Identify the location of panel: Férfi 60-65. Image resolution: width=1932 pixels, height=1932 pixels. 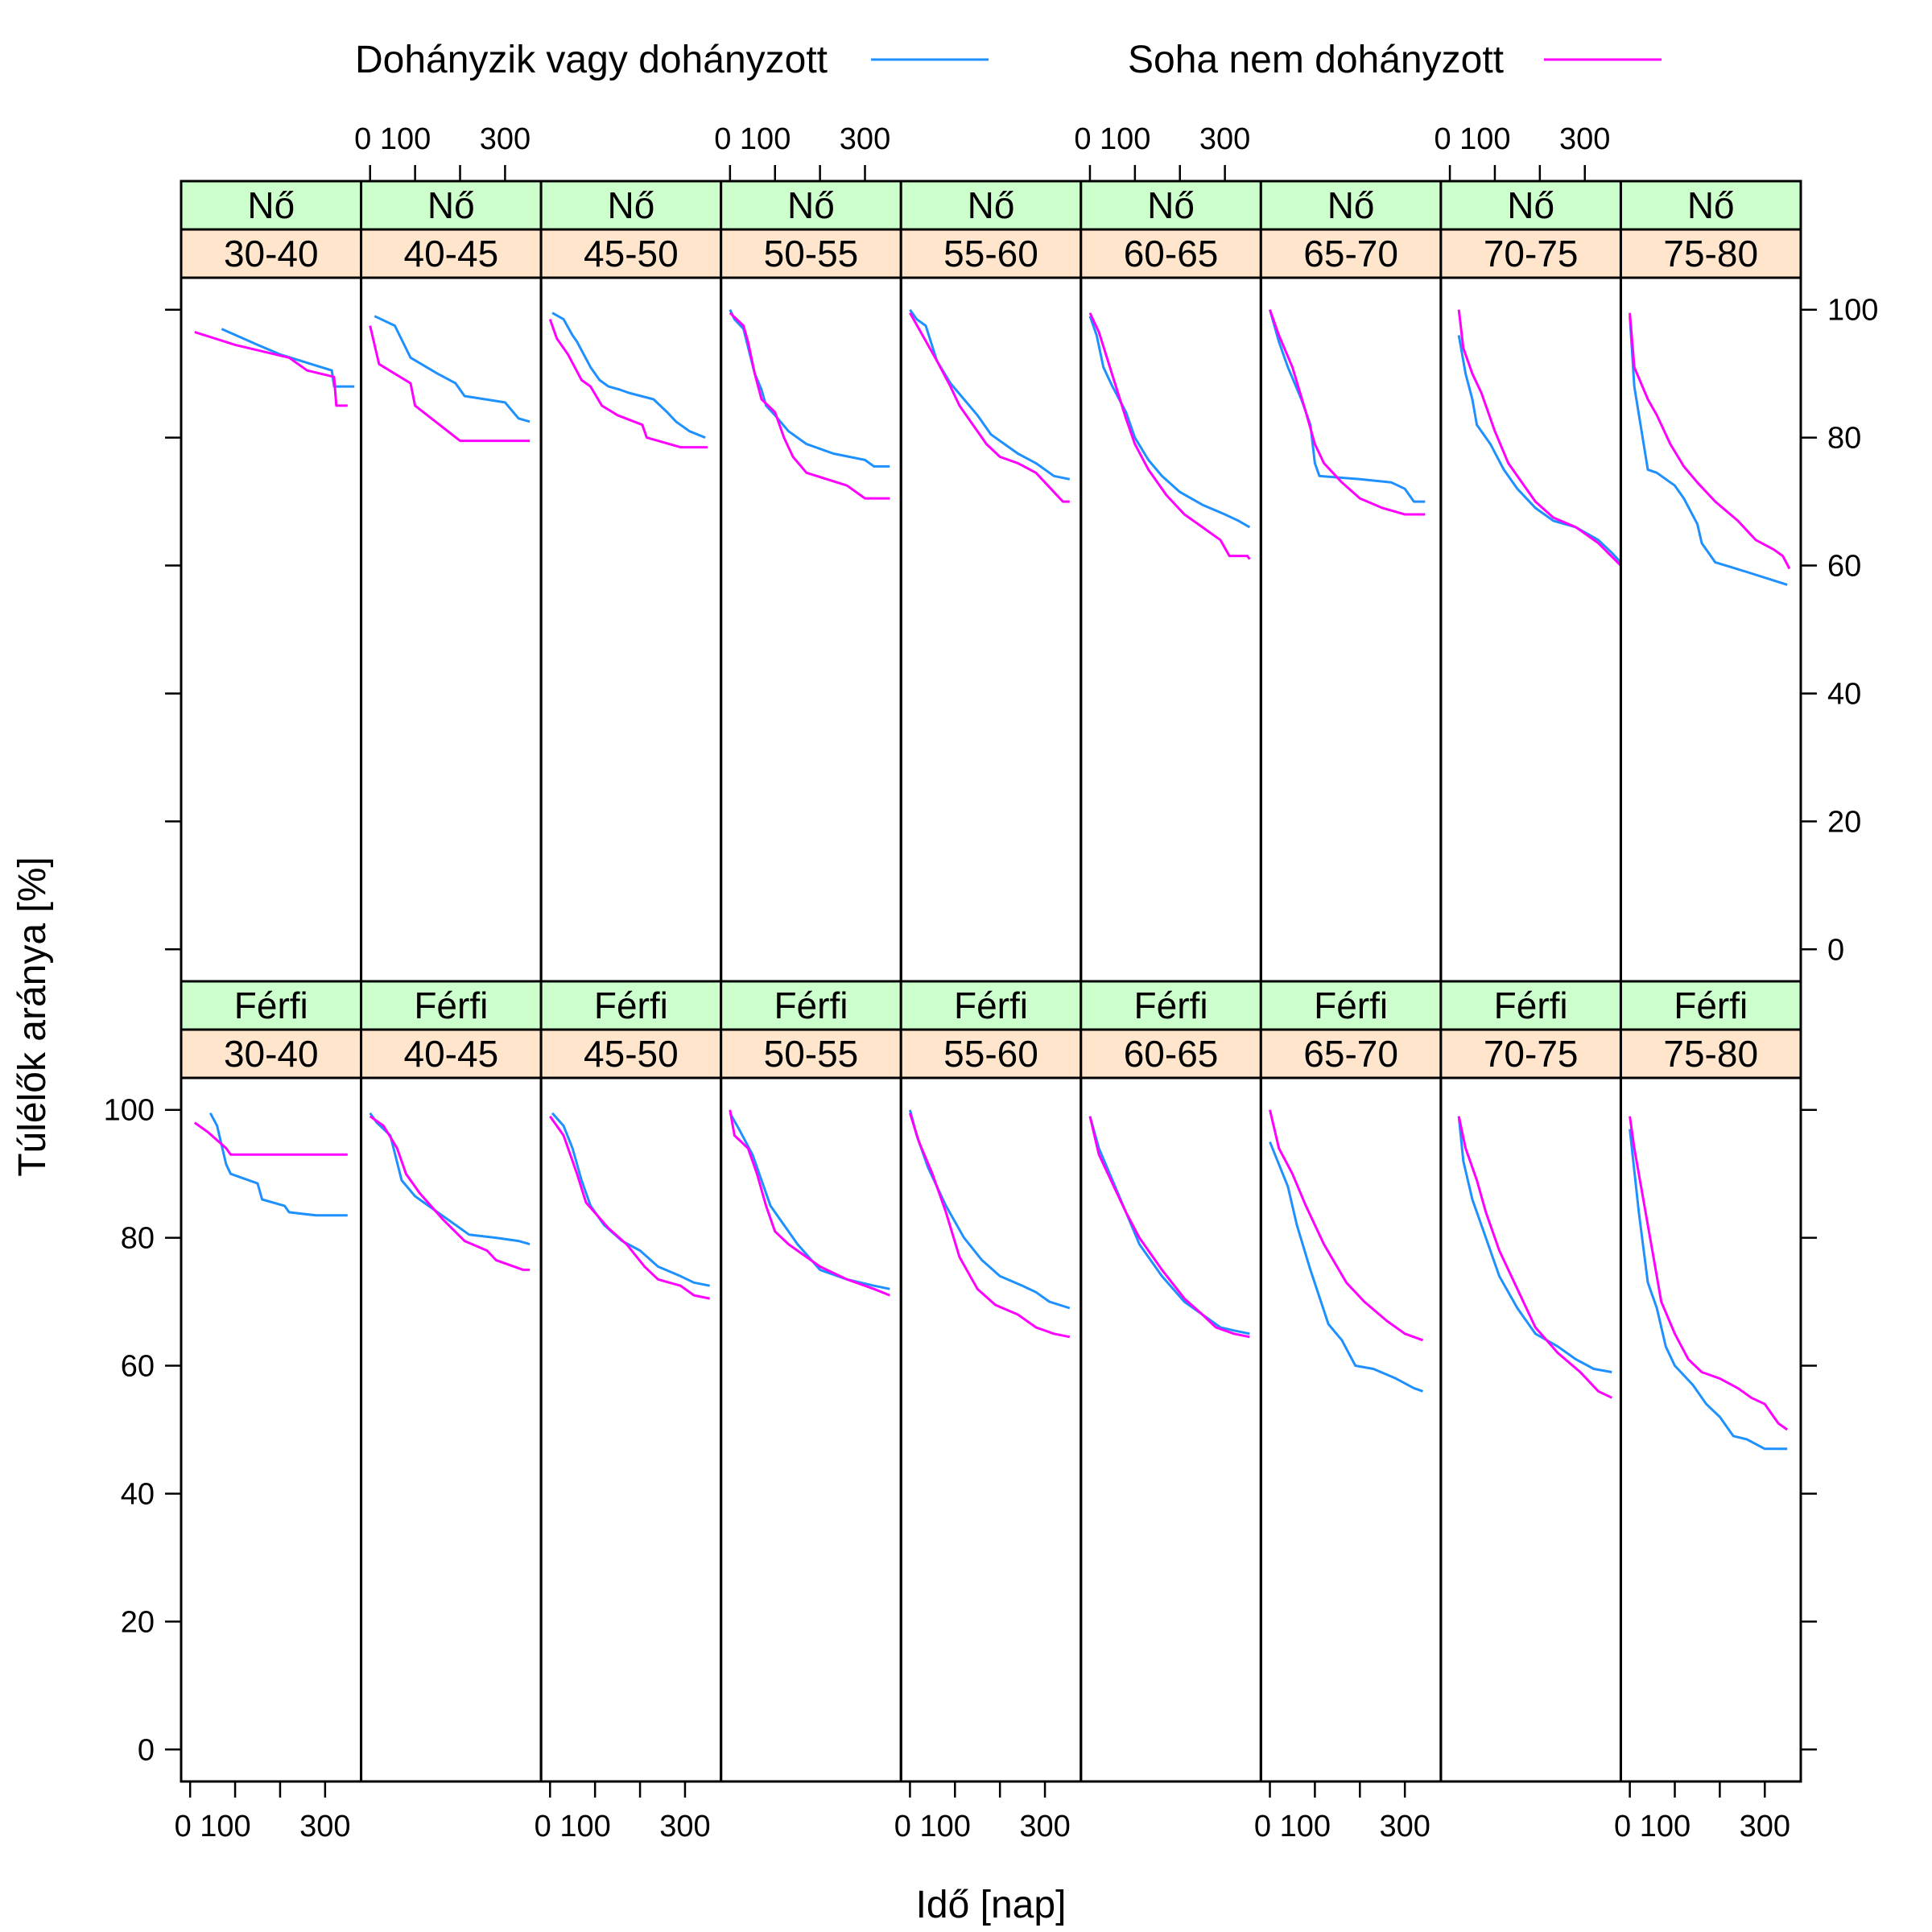
(1171, 1381).